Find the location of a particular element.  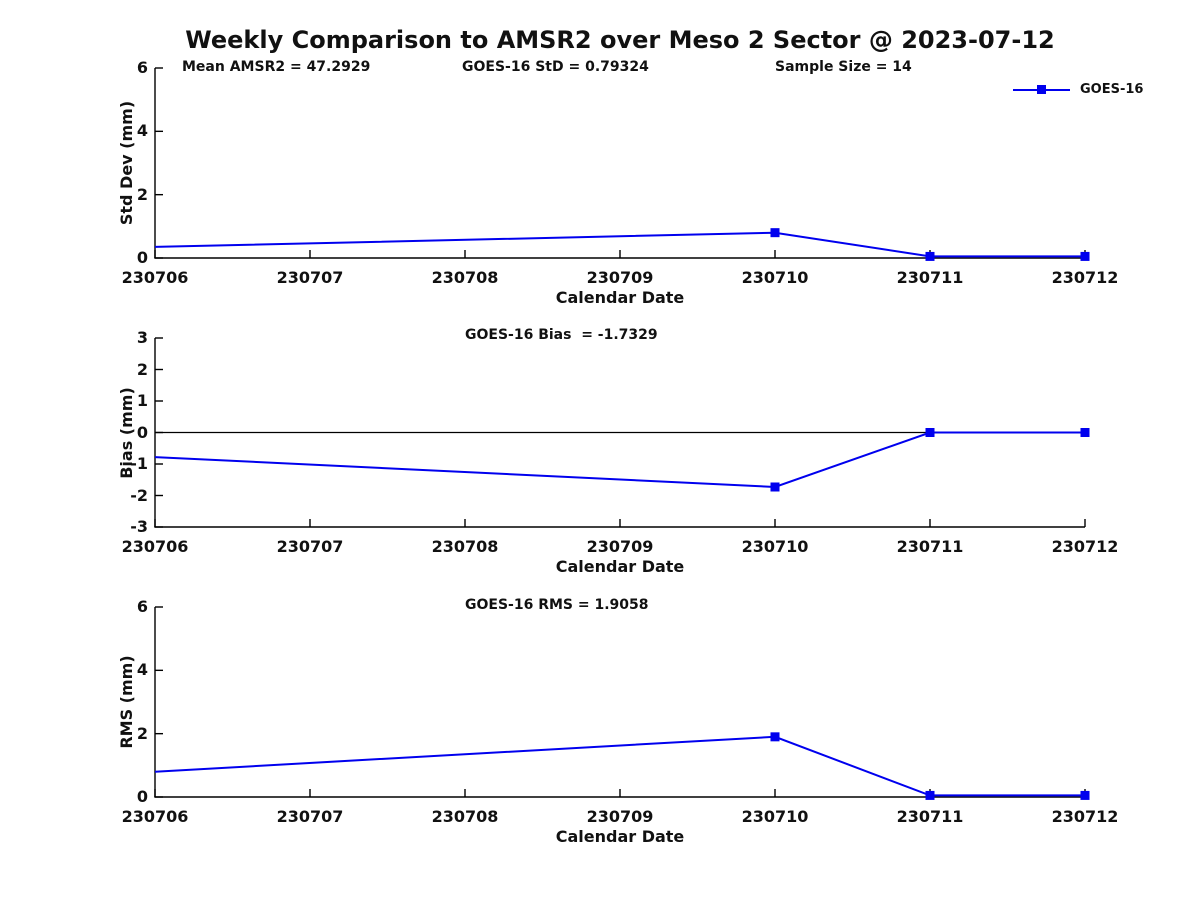

y-axis-label: Std Dev (mm) is located at coordinates (126, 163).